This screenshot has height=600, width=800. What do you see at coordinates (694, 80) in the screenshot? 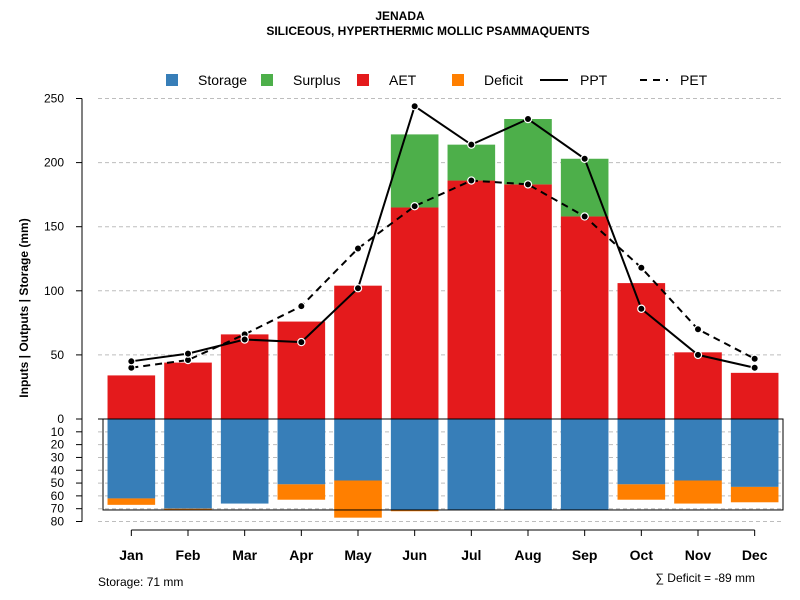
I see `legend-label-pet: PET` at bounding box center [694, 80].